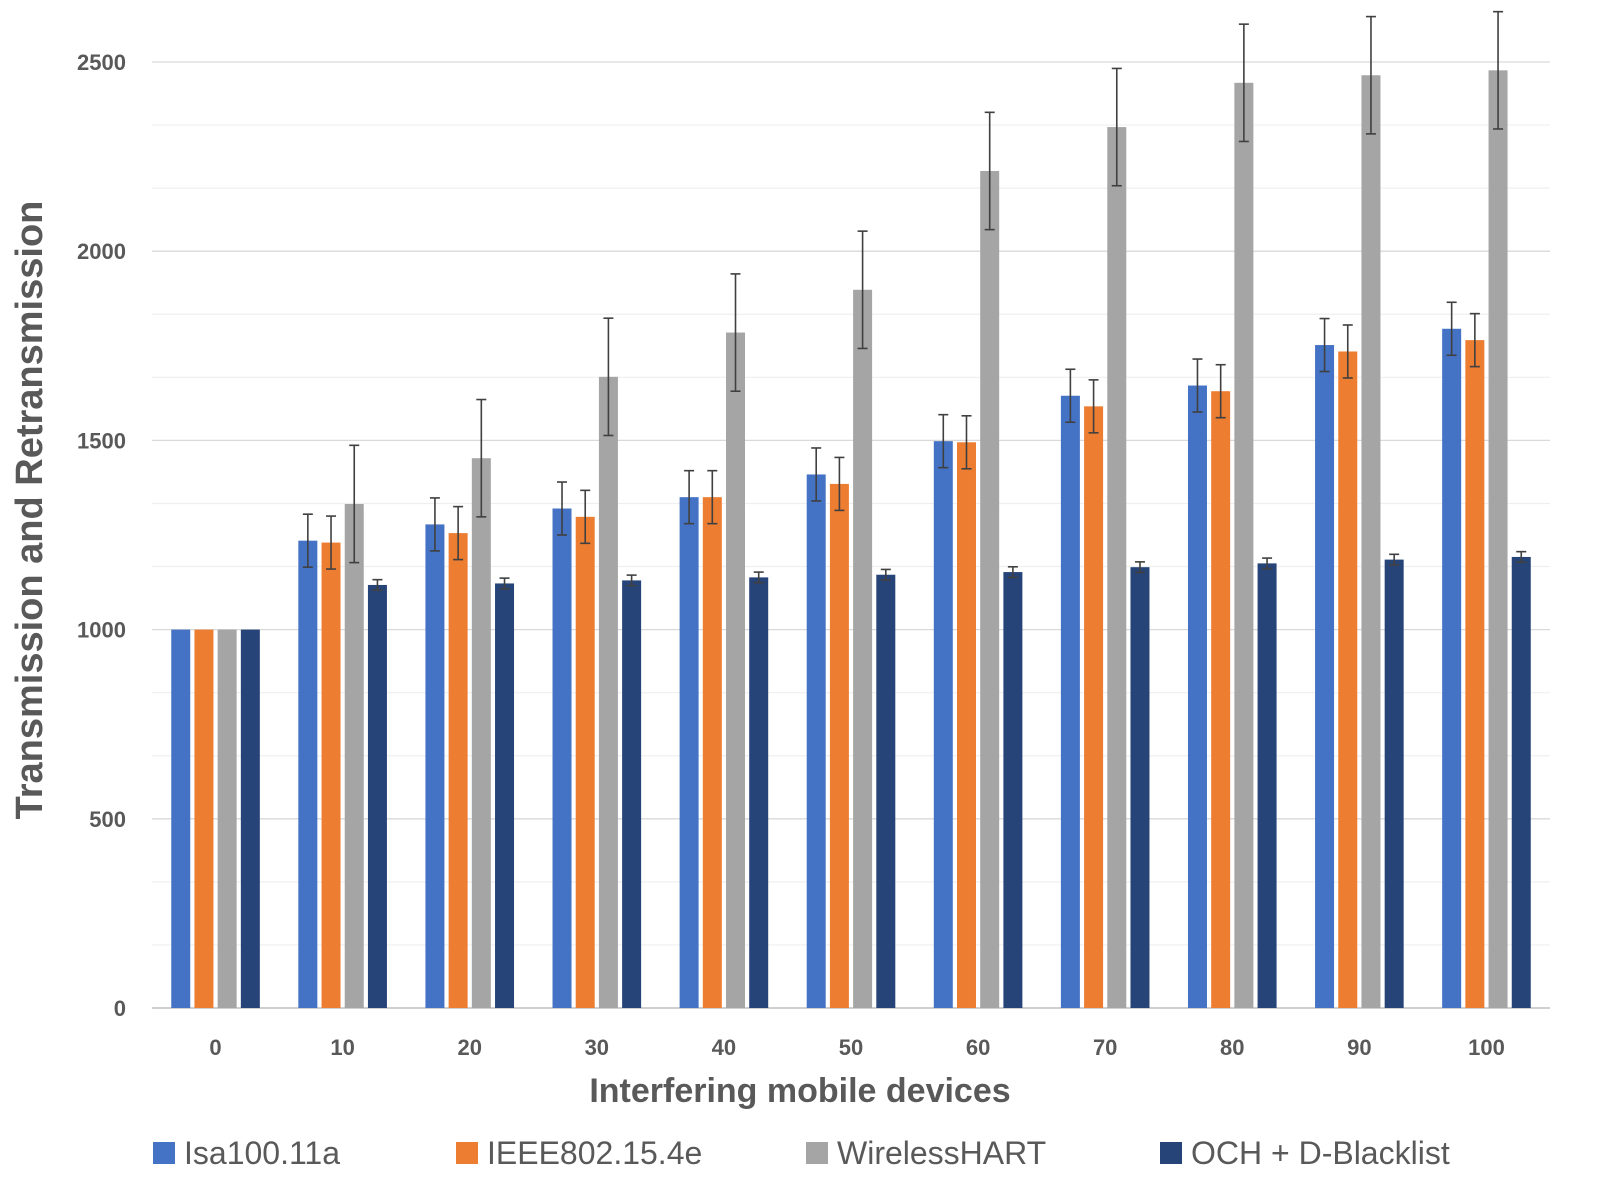 This screenshot has height=1204, width=1597. Describe the element at coordinates (101, 535) in the screenshot. I see `y-axis-ticks: 0 500 1000 1500 2000 2500` at that location.